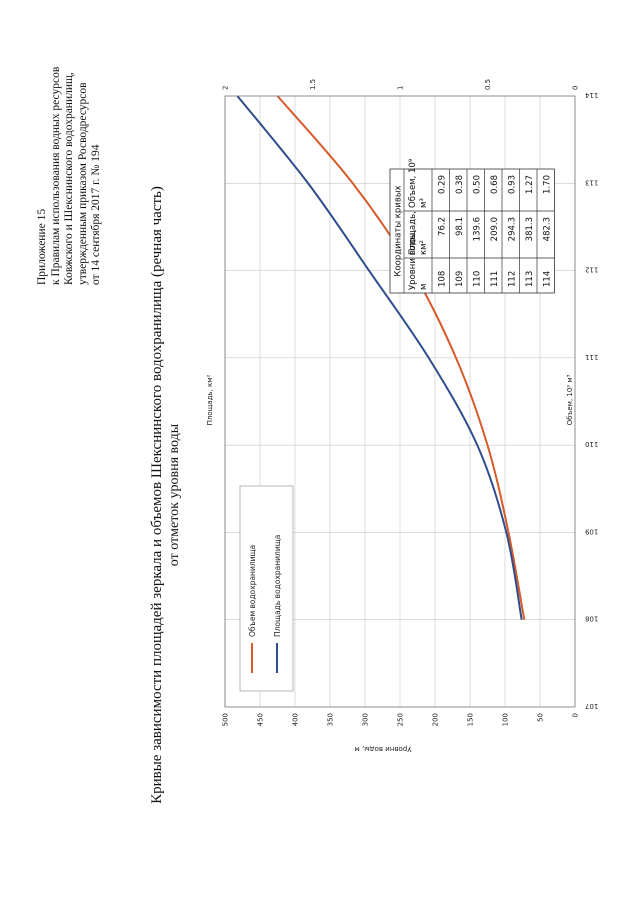 Image resolution: width=640 pixels, height=905 pixels. Describe the element at coordinates (226, 719) in the screenshot. I see `top-tick-label: 500` at that location.